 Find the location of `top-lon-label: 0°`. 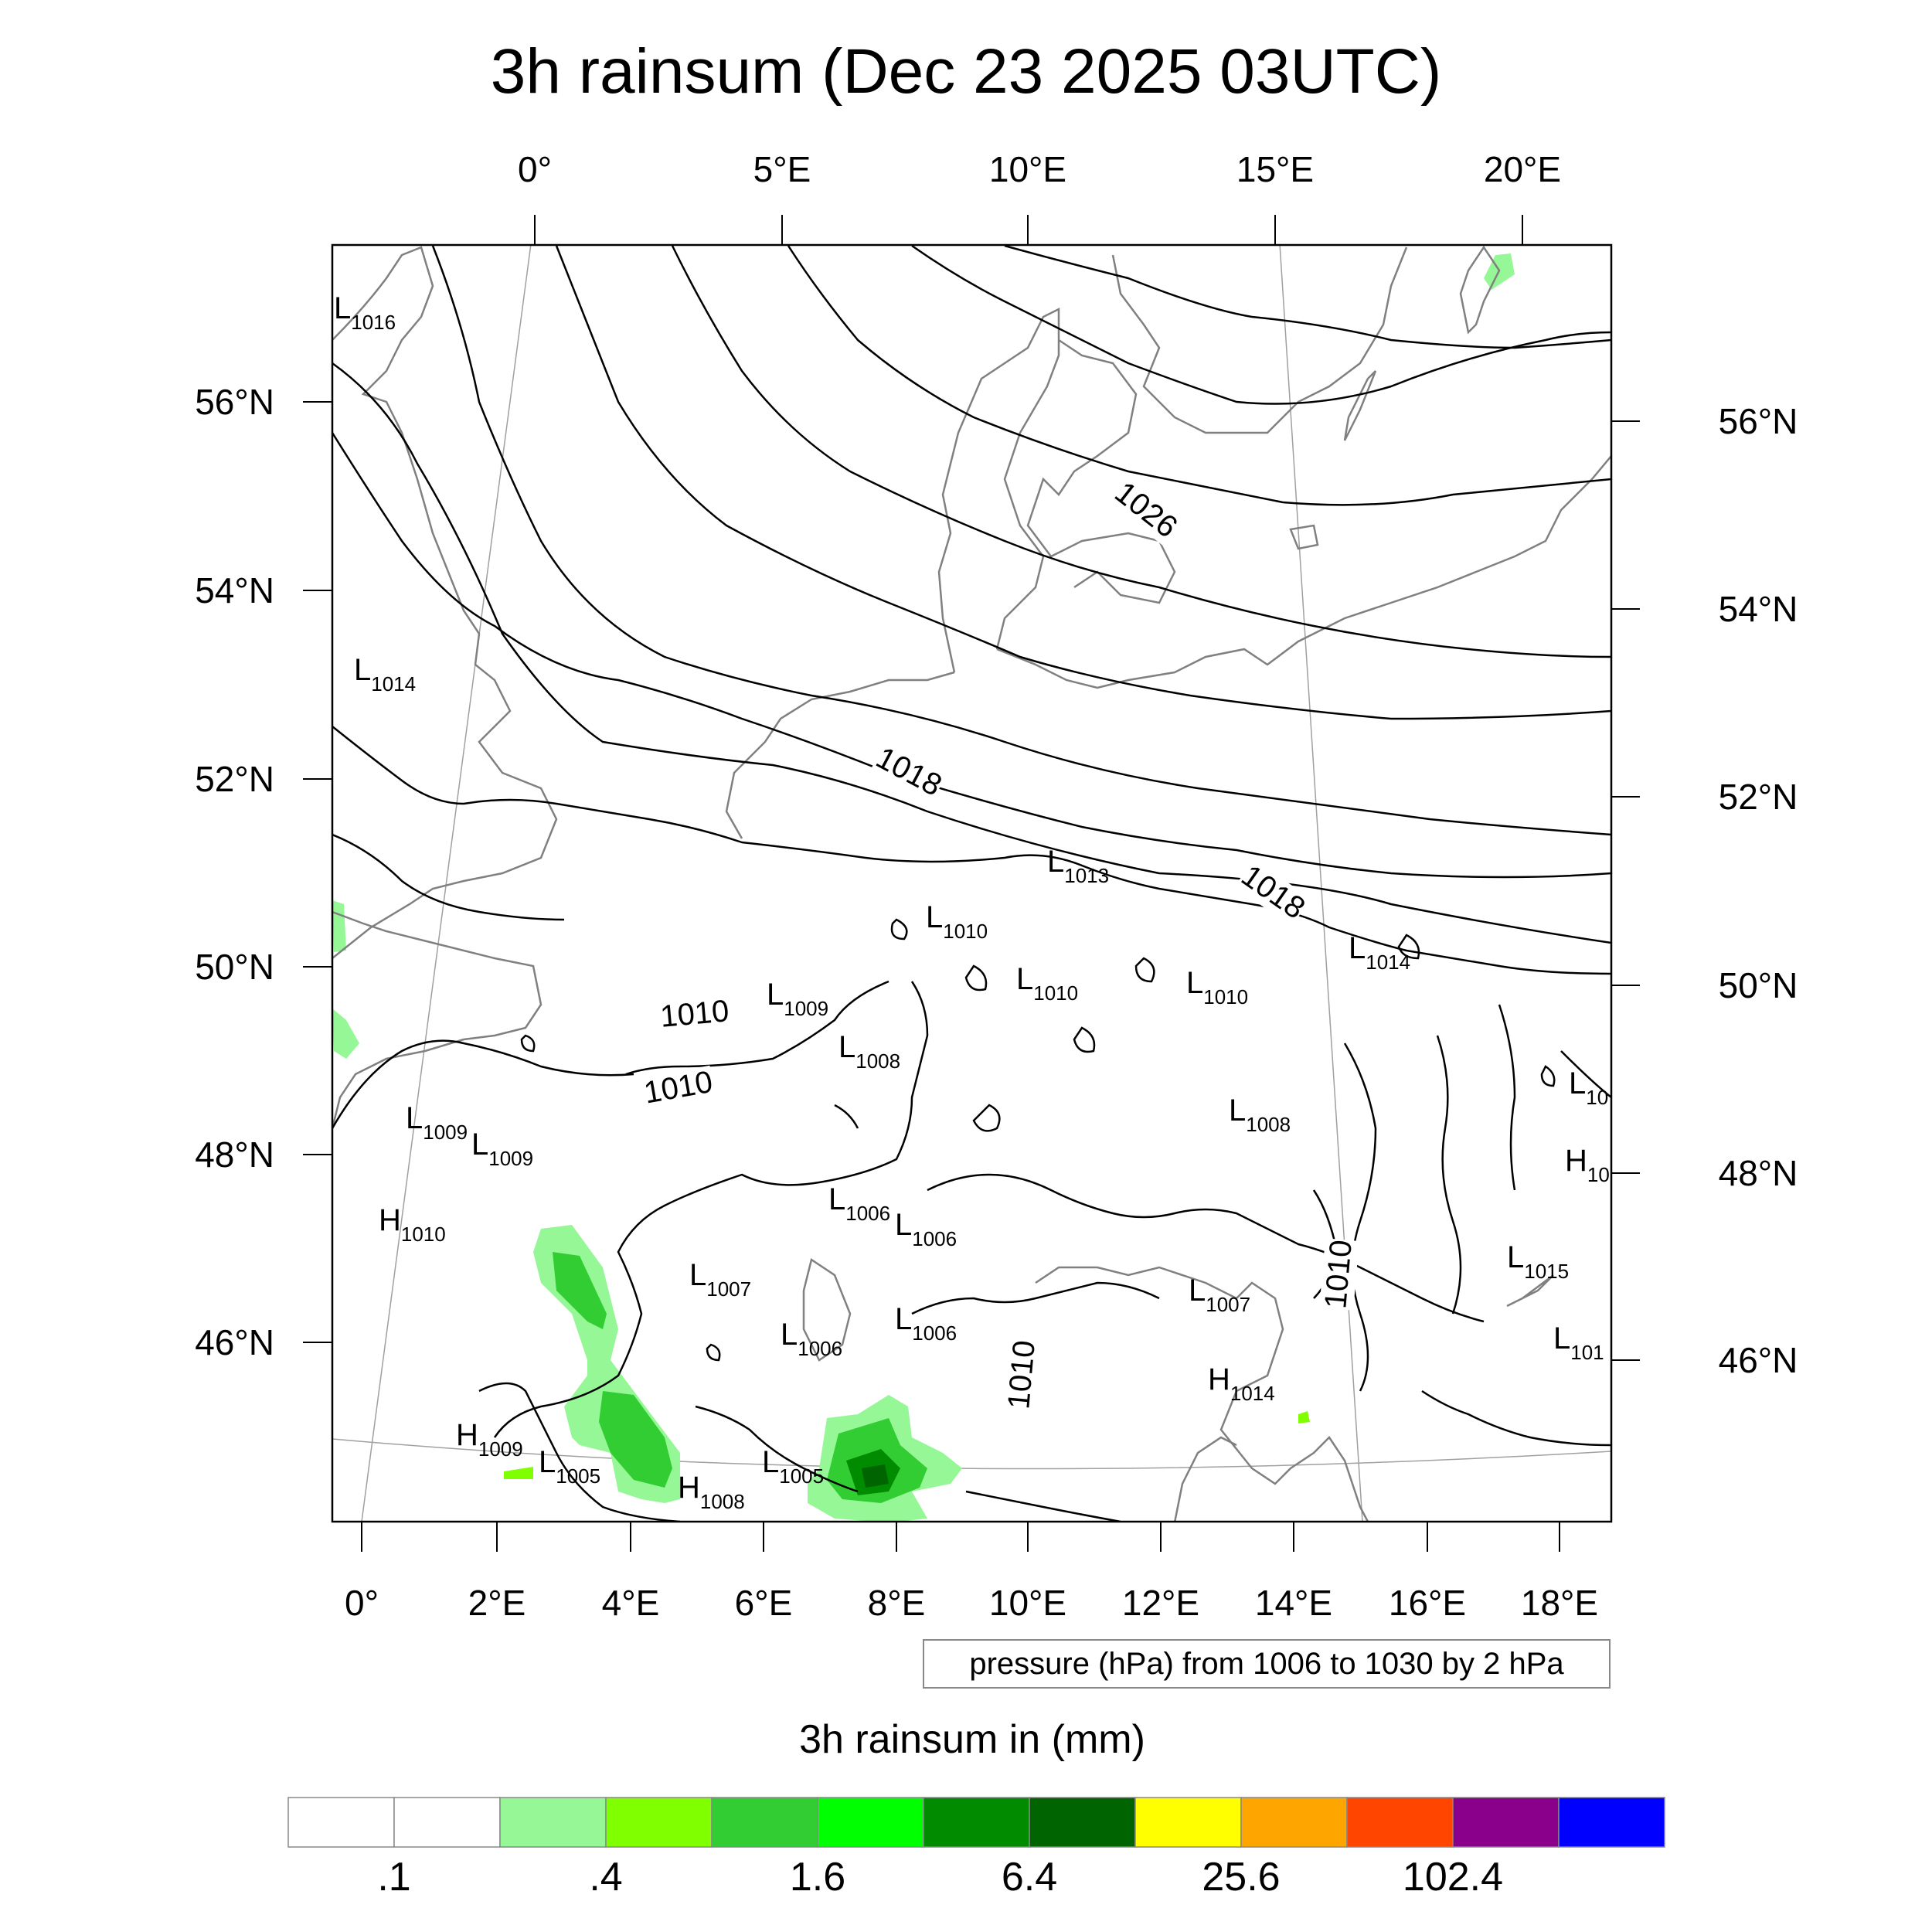

top-lon-label: 0° is located at coordinates (535, 169).